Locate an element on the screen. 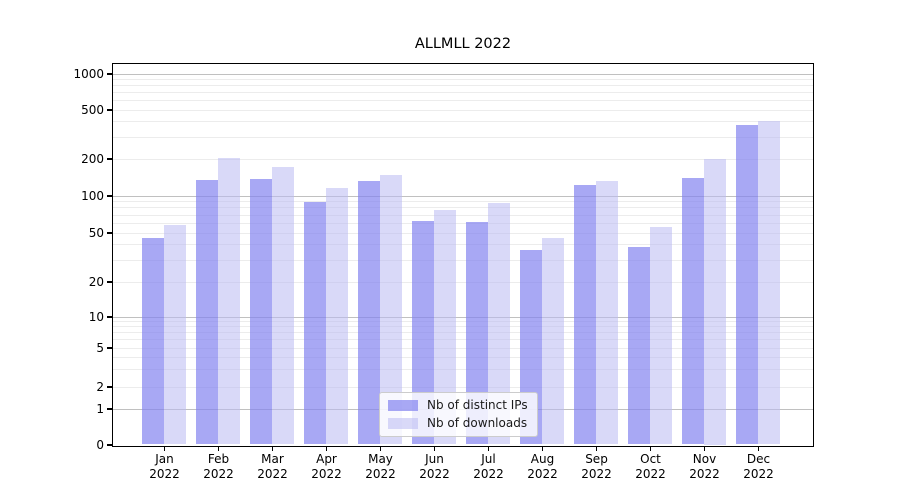 This screenshot has width=900, height=500. x-tick-label-line: Dec is located at coordinates (758, 459).